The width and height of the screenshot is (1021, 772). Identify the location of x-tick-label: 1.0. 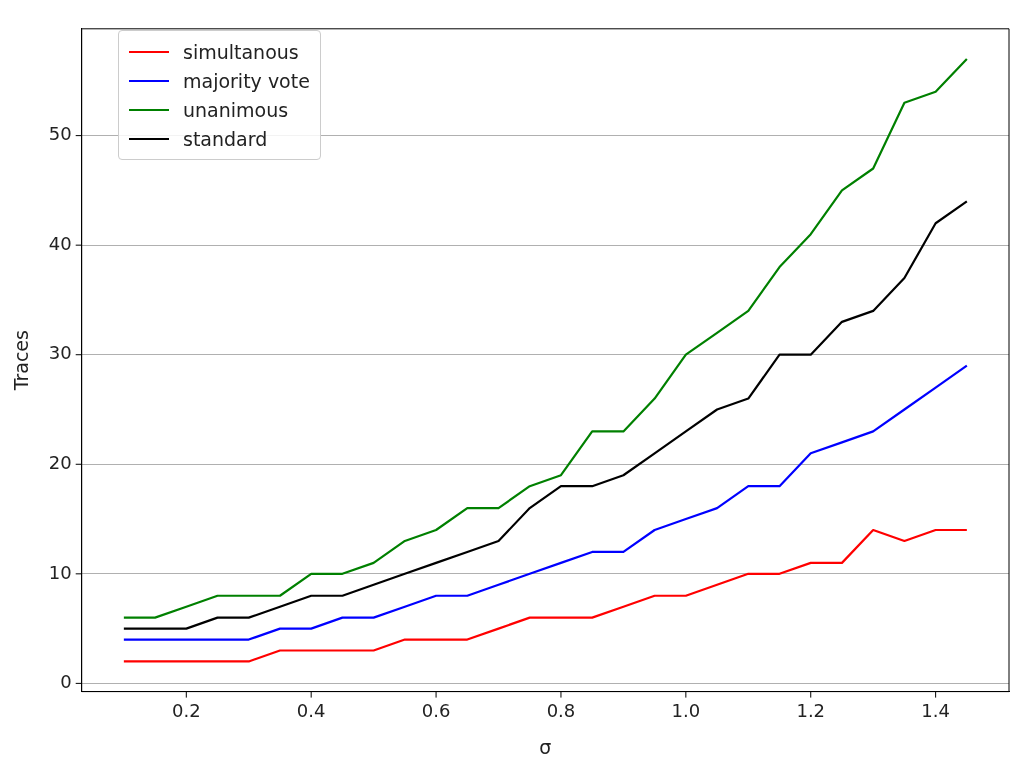
(686, 711).